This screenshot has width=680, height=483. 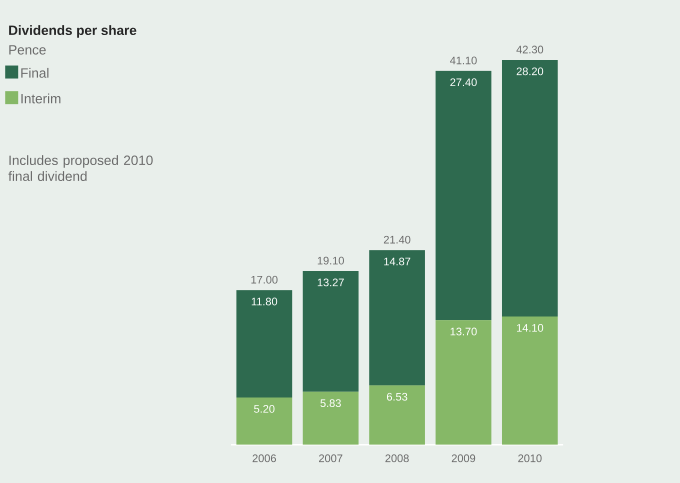 What do you see at coordinates (397, 458) in the screenshot?
I see `x-tick-label: 2008` at bounding box center [397, 458].